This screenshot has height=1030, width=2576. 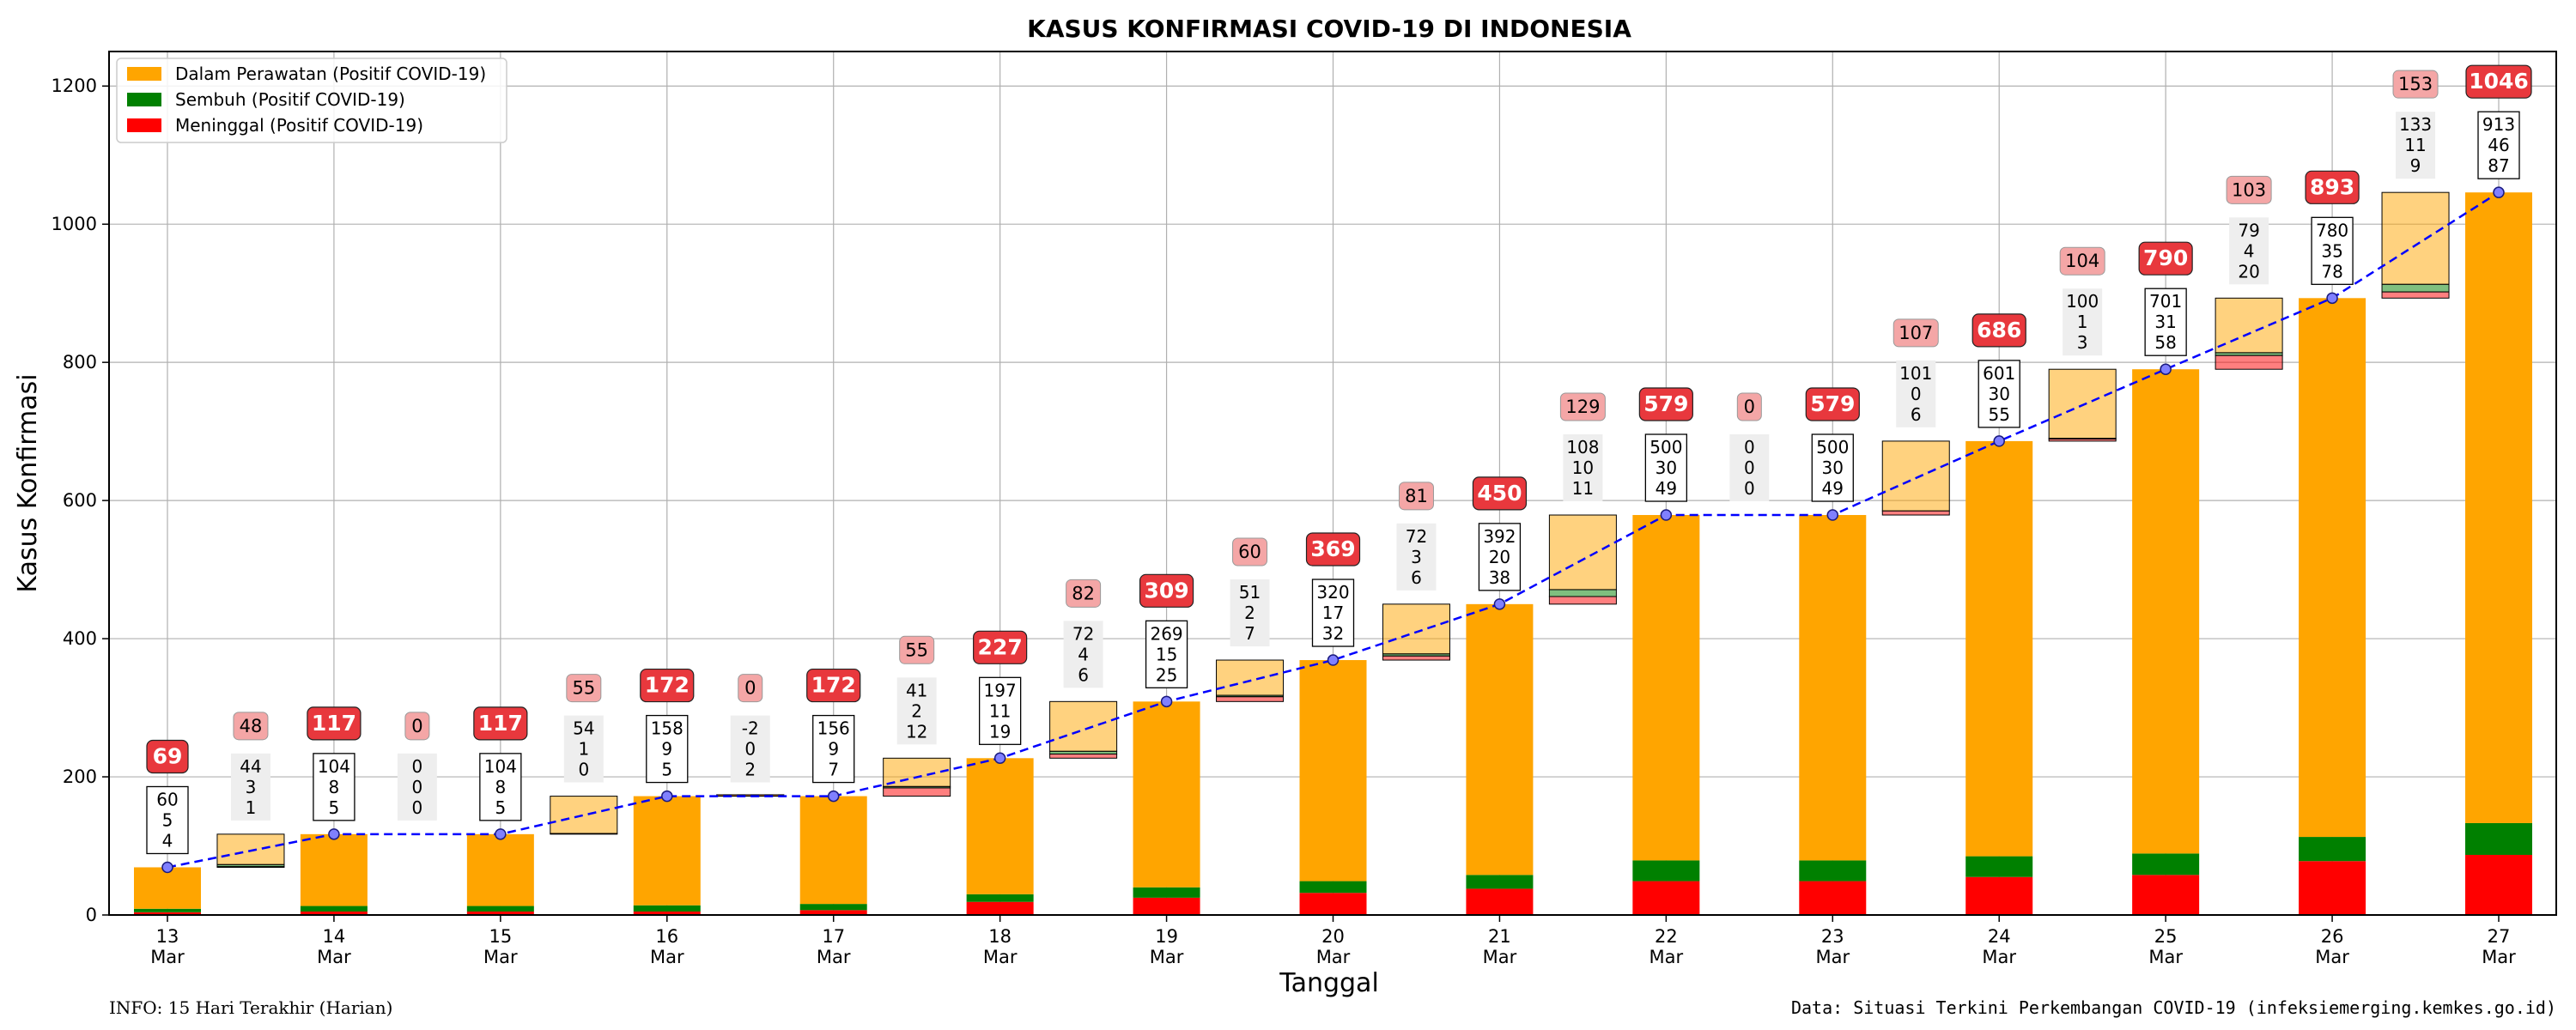 What do you see at coordinates (91, 915) in the screenshot?
I see `y-tick-label: 0` at bounding box center [91, 915].